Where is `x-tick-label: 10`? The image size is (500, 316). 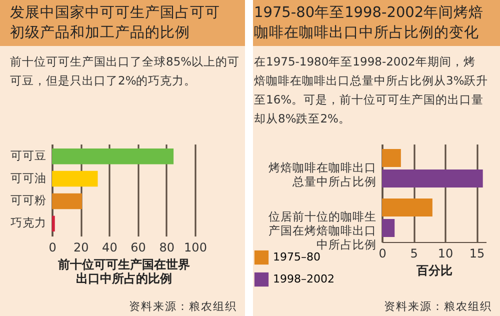 x-tick-label: 10 is located at coordinates (446, 253).